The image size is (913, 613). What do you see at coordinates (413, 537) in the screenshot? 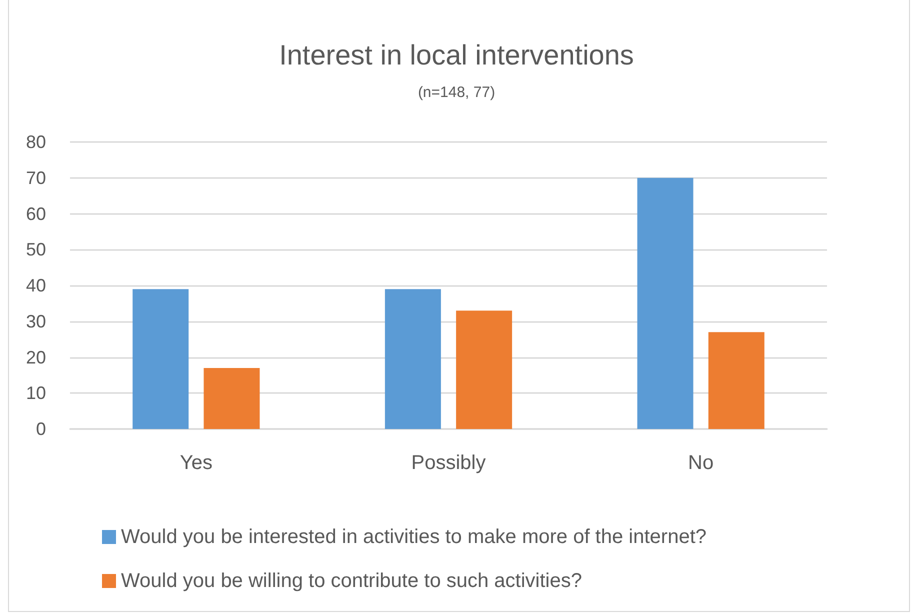
I see `legend-label: Would you be interested in activities to make more of the internet?` at bounding box center [413, 537].